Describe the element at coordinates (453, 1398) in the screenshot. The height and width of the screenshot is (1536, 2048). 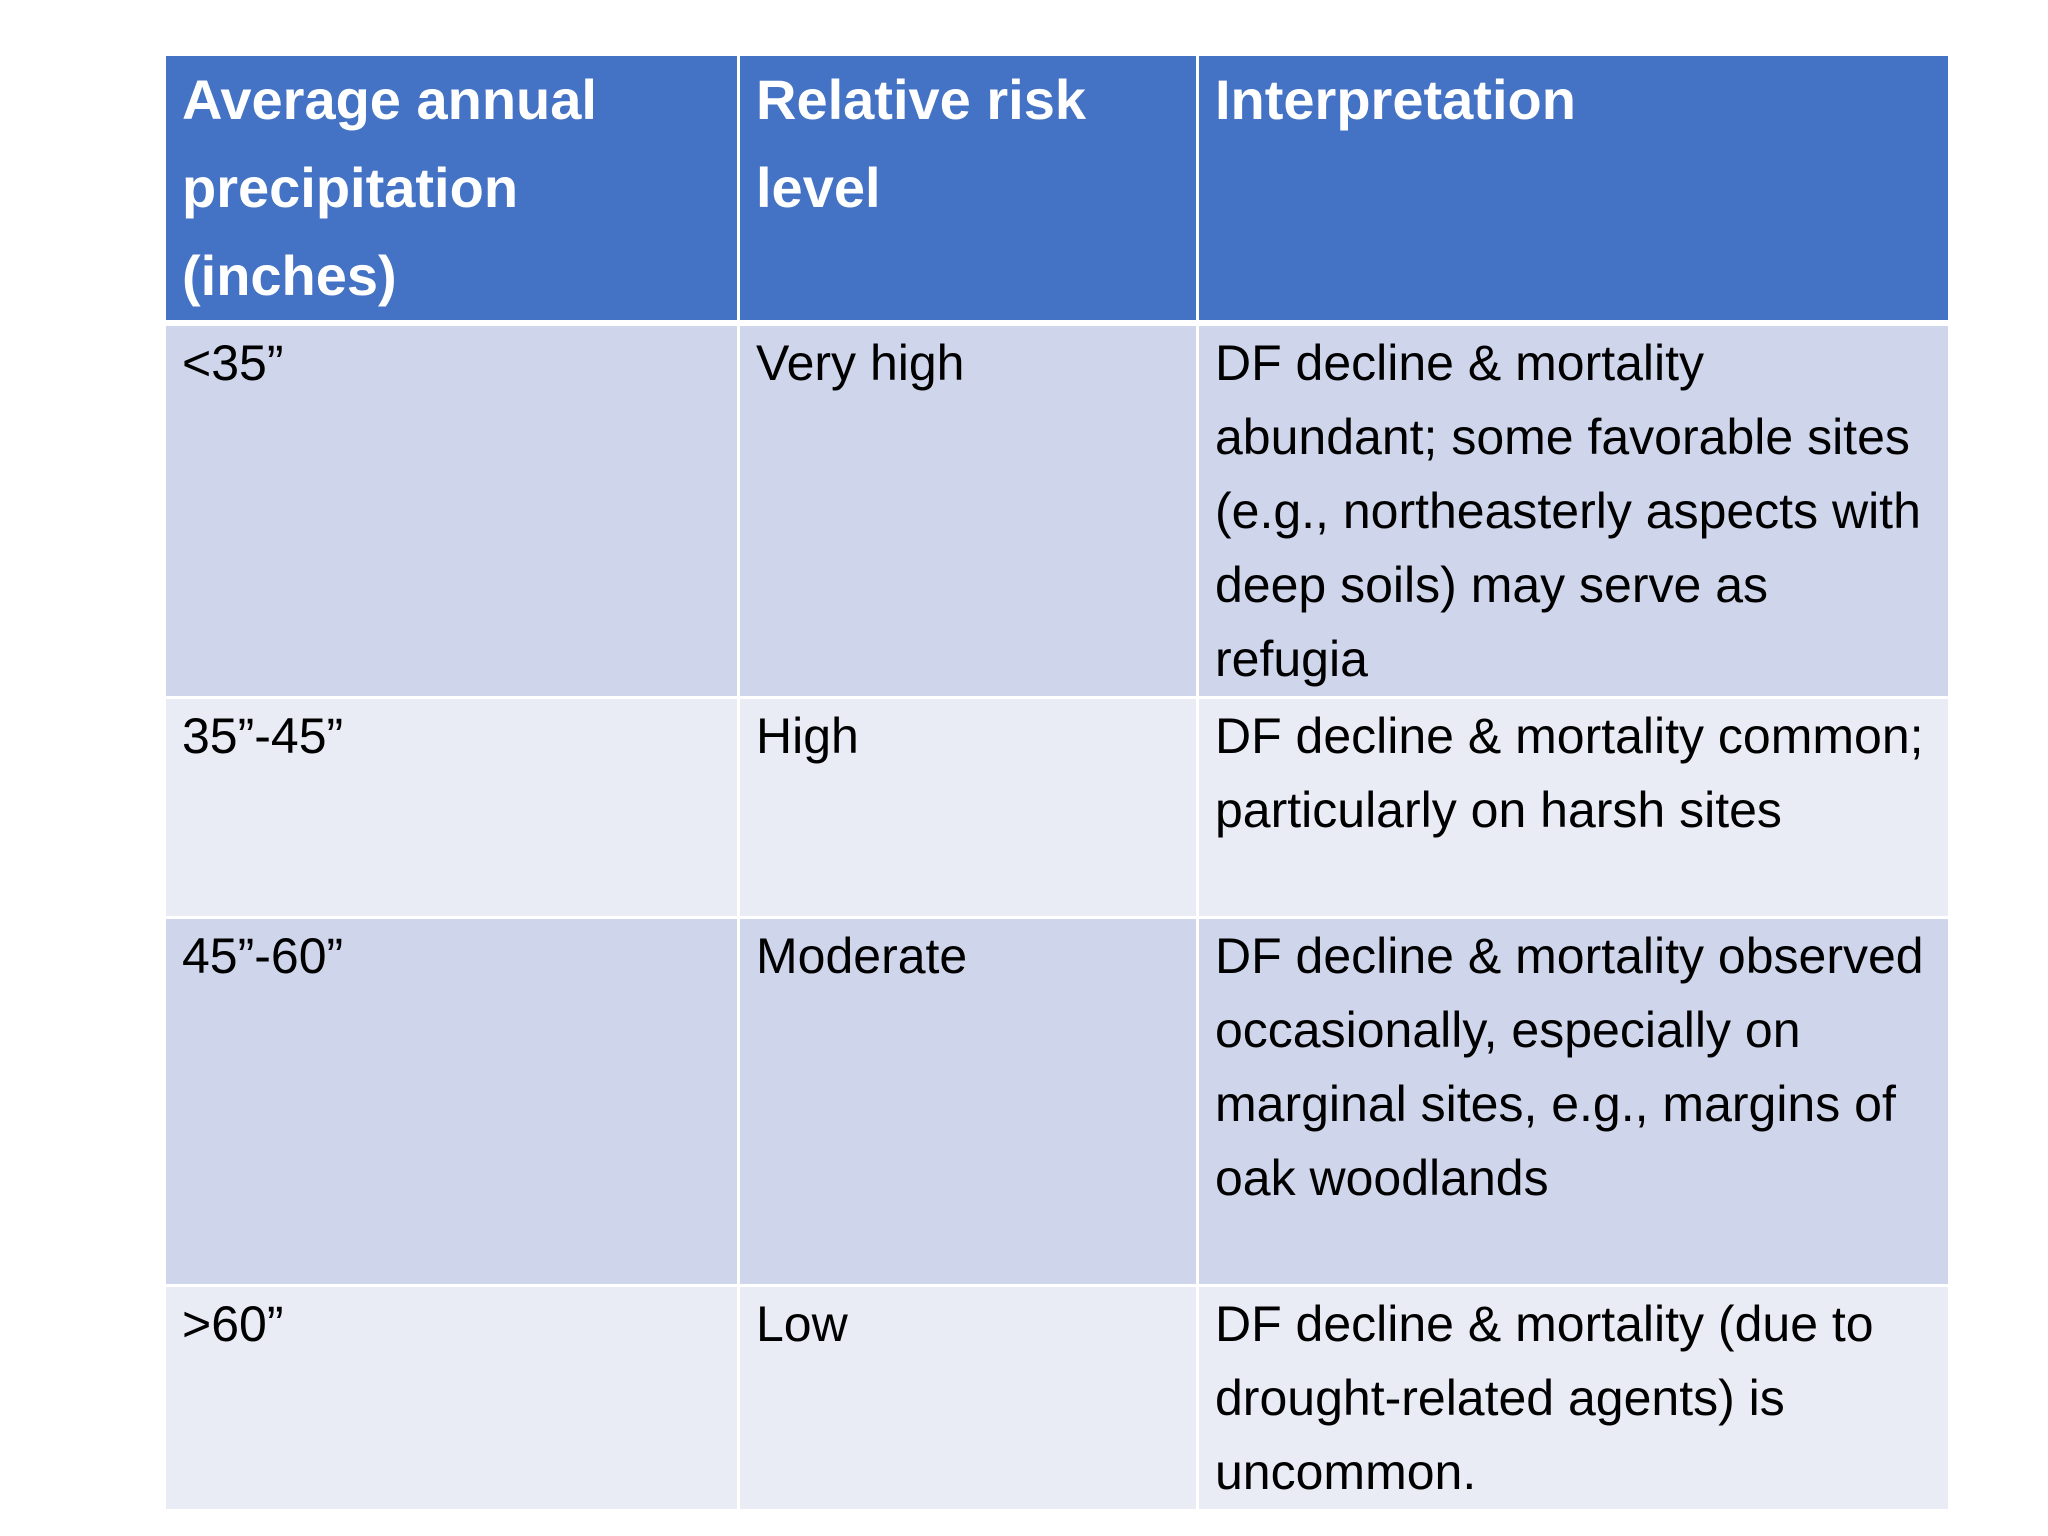
I see `cell-precipitation: >60”` at that location.